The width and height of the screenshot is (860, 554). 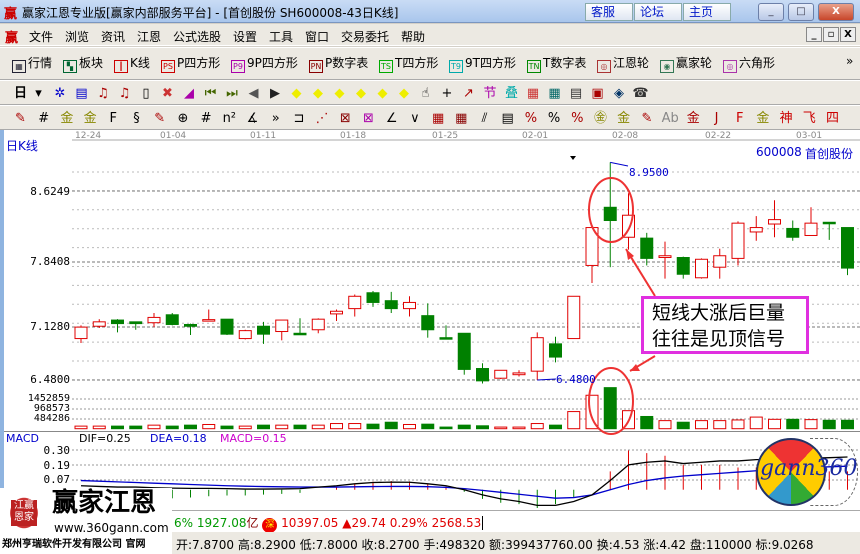 I want to click on forum-link: 论坛, so click(x=658, y=12).